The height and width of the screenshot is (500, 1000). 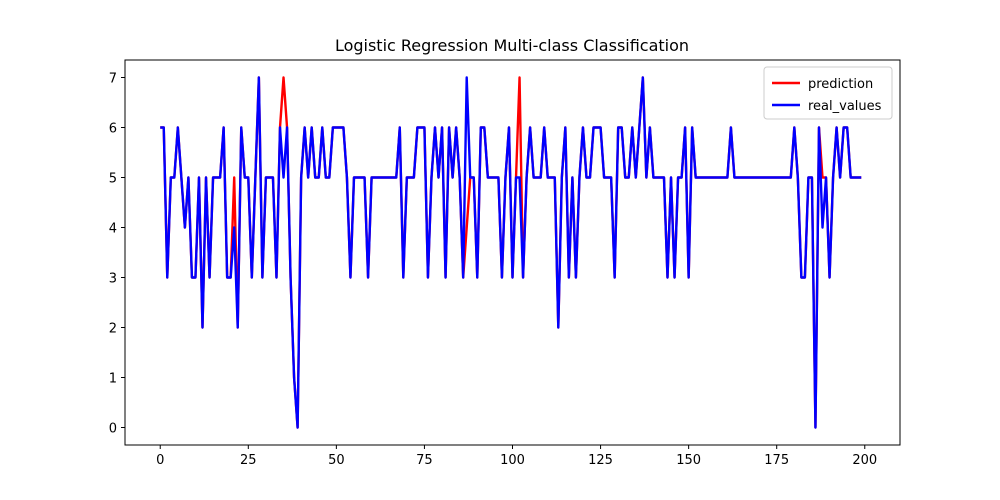 I want to click on x-tick-label: 50, so click(x=336, y=460).